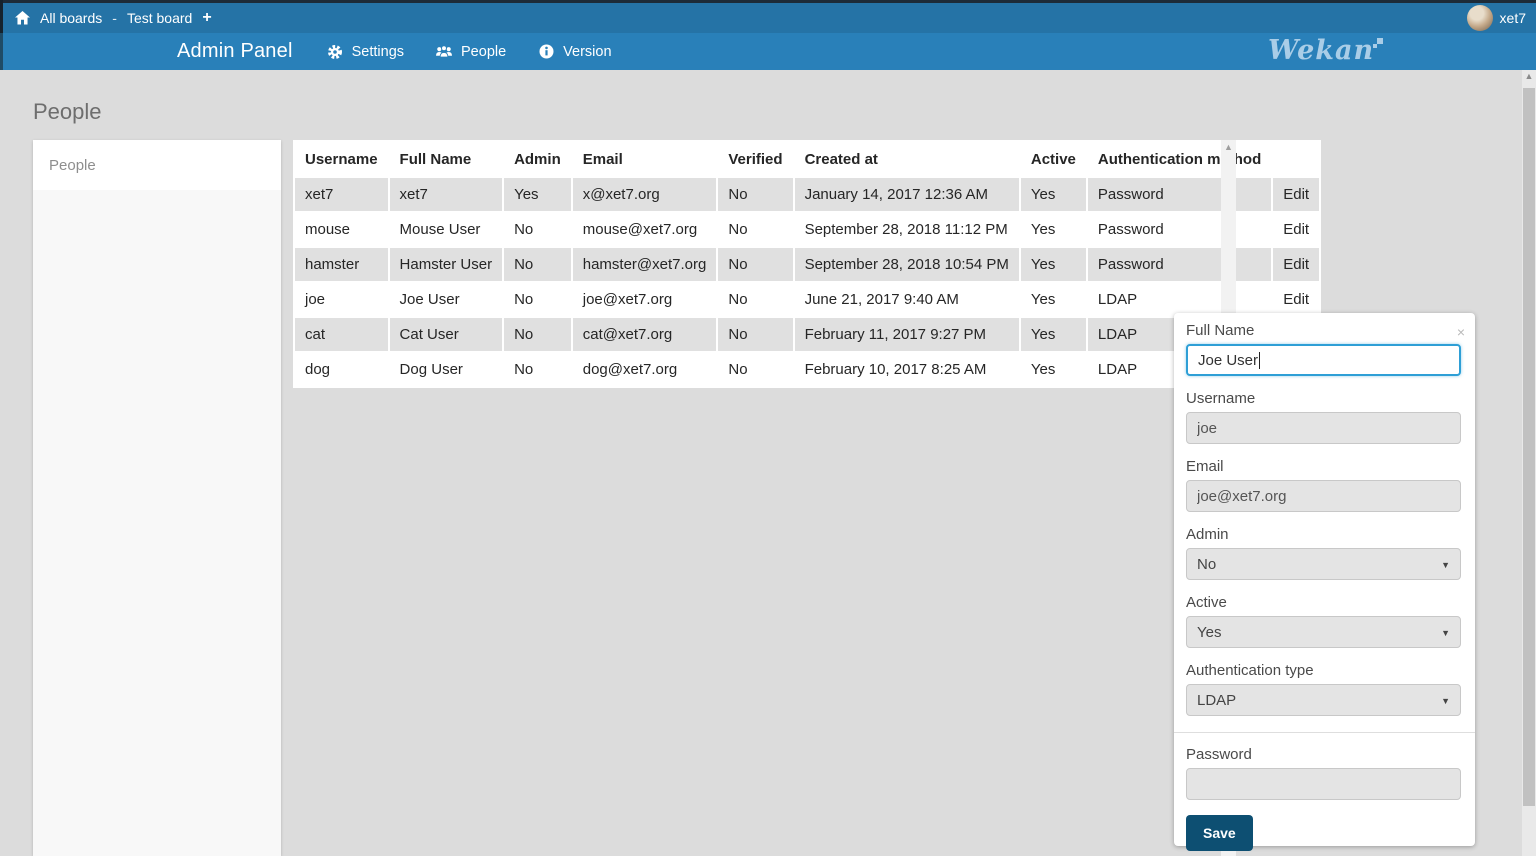 The image size is (1536, 856). I want to click on password-group: Password, so click(1323, 773).